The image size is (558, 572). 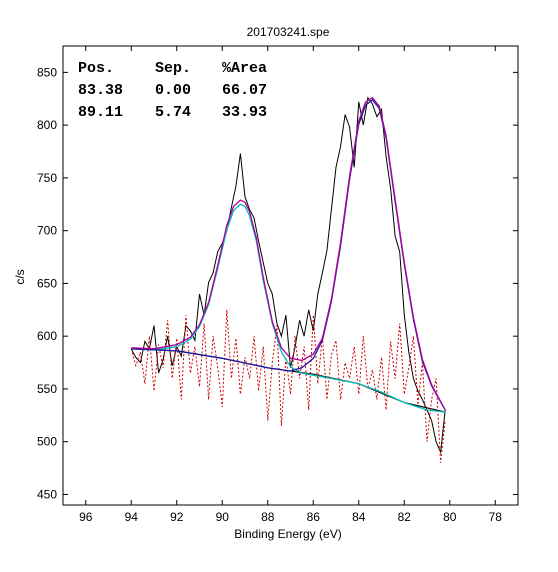 I want to click on x-tick-label: 88, so click(x=268, y=517).